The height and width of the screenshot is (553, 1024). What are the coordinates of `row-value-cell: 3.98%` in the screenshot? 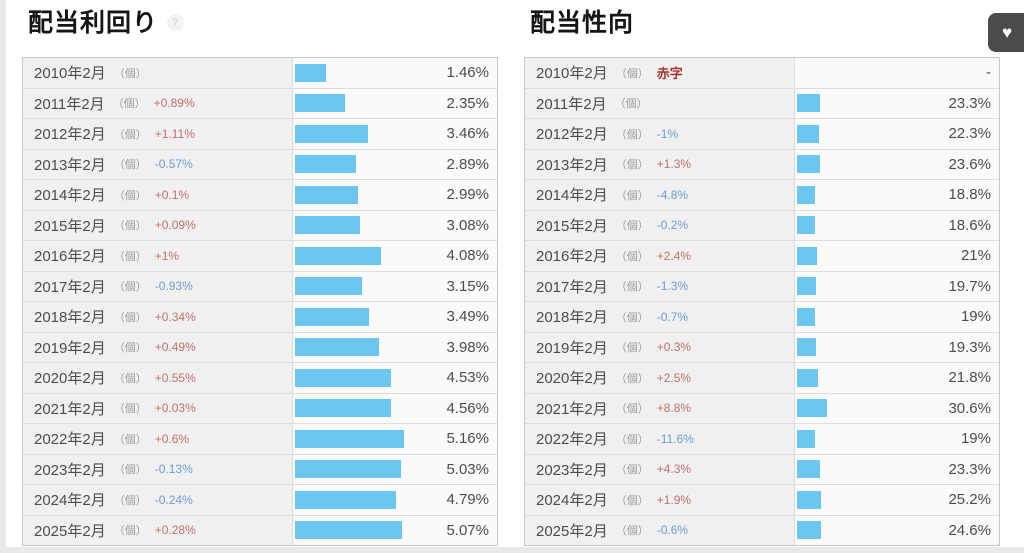 It's located at (395, 347).